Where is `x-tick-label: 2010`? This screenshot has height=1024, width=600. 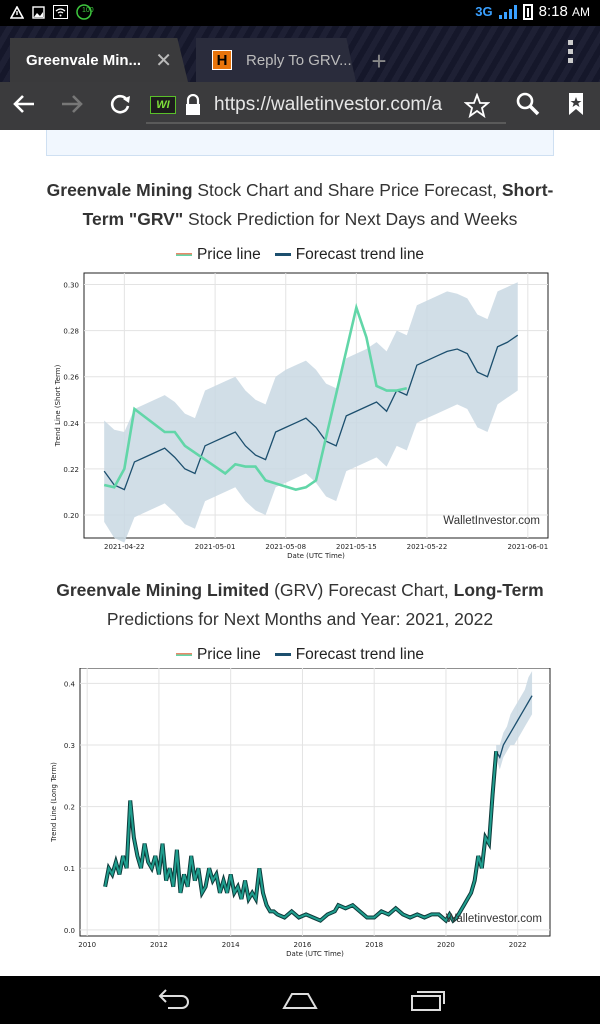
x-tick-label: 2010 is located at coordinates (87, 945).